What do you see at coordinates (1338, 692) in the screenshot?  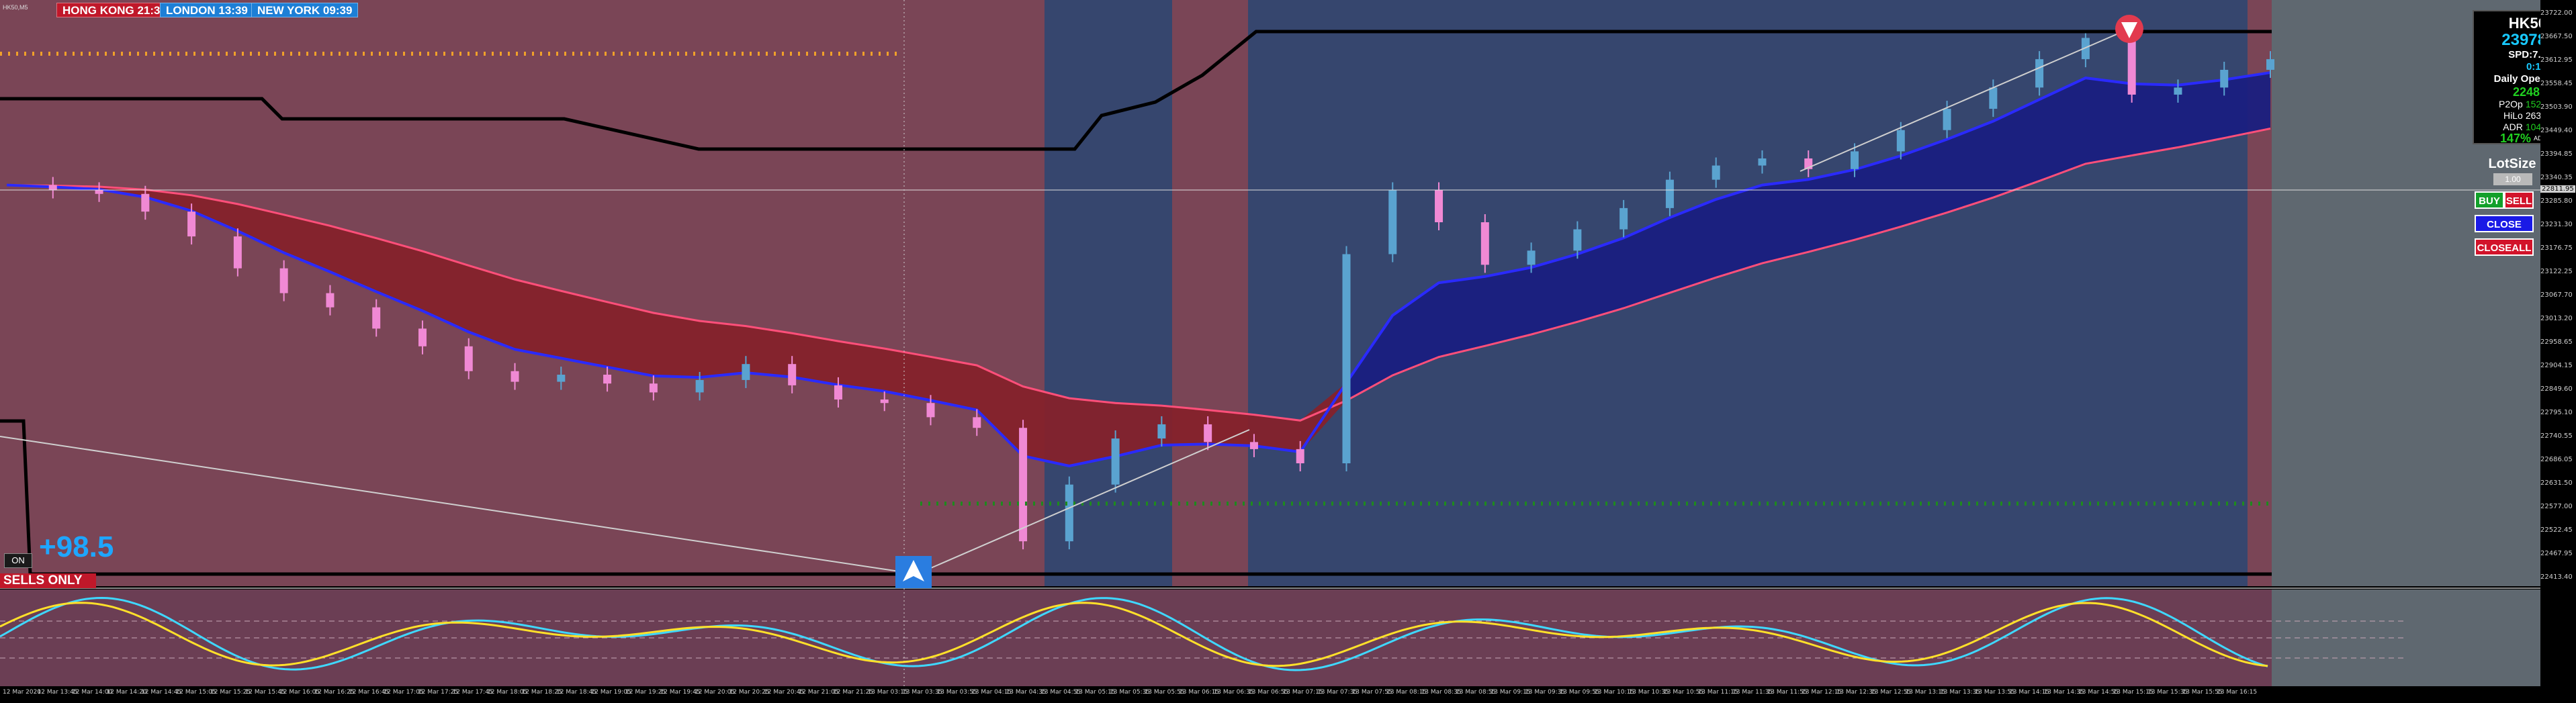 I see `time-axis-label: 13 Mar 07:35` at bounding box center [1338, 692].